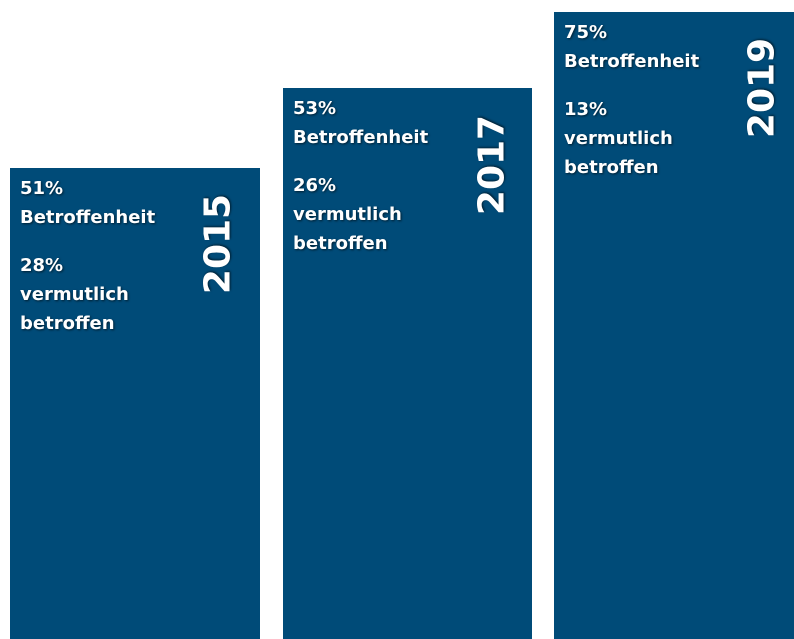 This screenshot has width=794, height=639. Describe the element at coordinates (586, 32) in the screenshot. I see `share: 75%` at that location.